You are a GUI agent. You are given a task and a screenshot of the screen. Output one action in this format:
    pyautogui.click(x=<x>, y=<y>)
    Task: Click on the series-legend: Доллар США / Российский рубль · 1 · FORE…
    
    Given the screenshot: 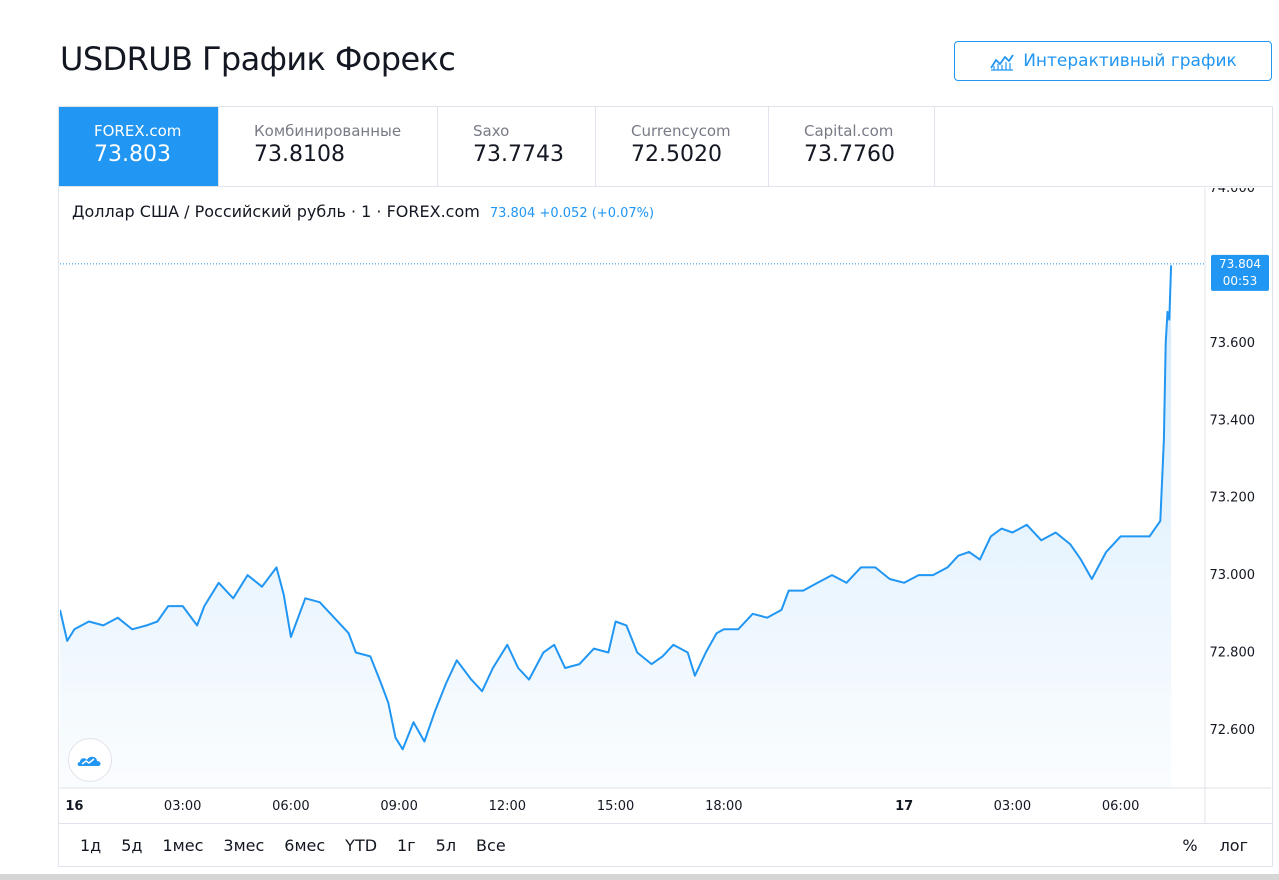 What is the action you would take?
    pyautogui.click(x=363, y=211)
    